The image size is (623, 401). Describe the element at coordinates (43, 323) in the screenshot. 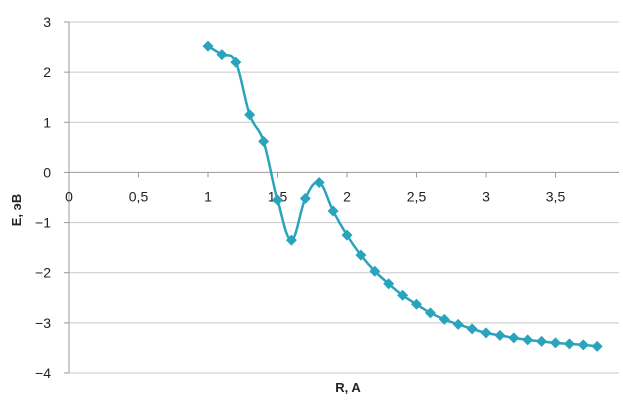

I see `y-tick-label: −3` at that location.